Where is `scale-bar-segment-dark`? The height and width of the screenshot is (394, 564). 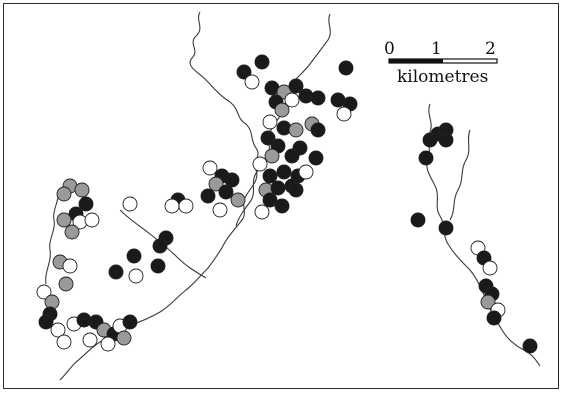 scale-bar-segment-dark is located at coordinates (416, 61).